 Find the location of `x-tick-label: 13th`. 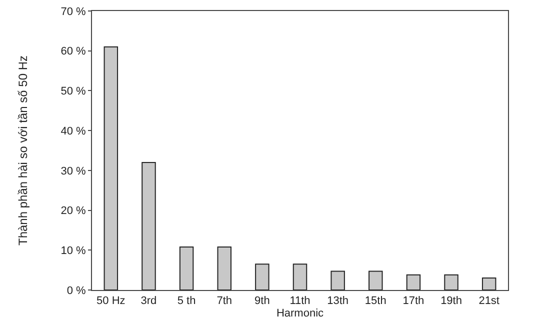

x-tick-label: 13th is located at coordinates (338, 301).